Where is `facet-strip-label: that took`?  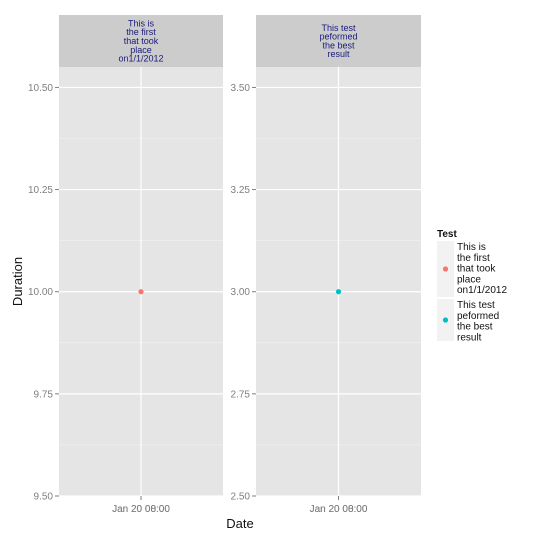 facet-strip-label: that took is located at coordinates (141, 41).